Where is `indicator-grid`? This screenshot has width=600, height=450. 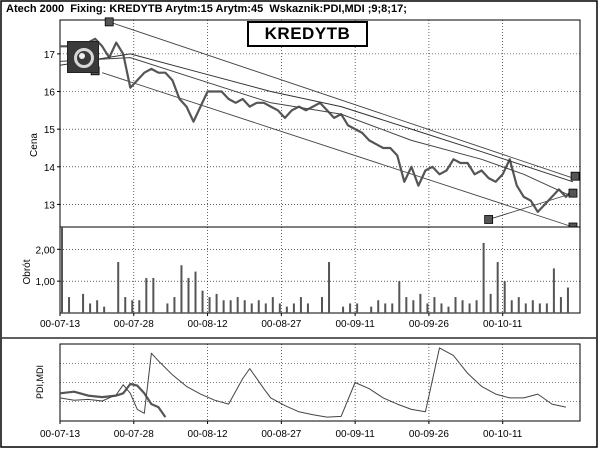 indicator-grid is located at coordinates (319, 382).